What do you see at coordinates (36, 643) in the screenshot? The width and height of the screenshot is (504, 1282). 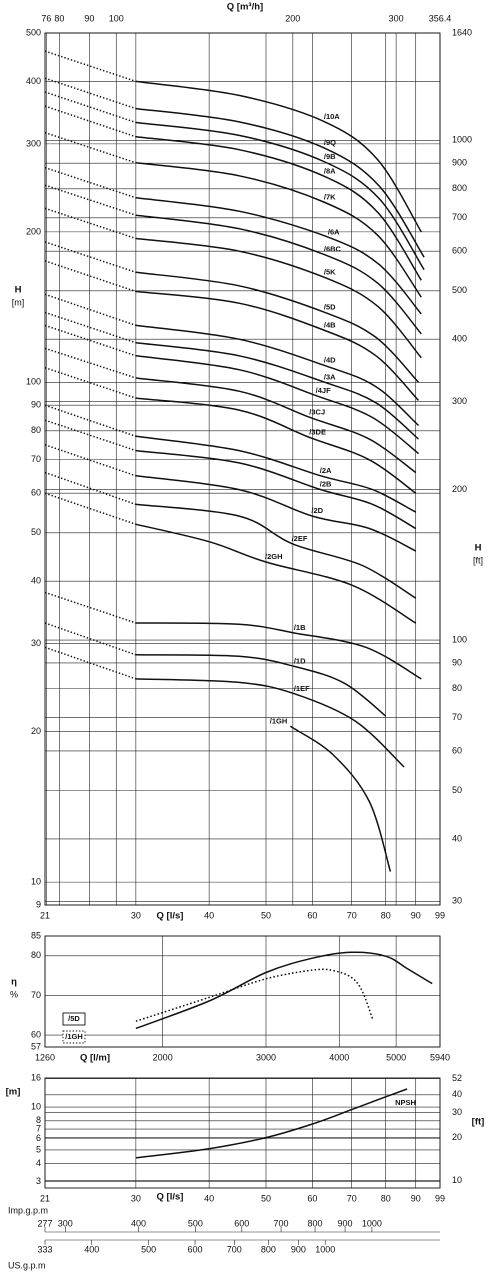 I see `y-tick-label: 30` at bounding box center [36, 643].